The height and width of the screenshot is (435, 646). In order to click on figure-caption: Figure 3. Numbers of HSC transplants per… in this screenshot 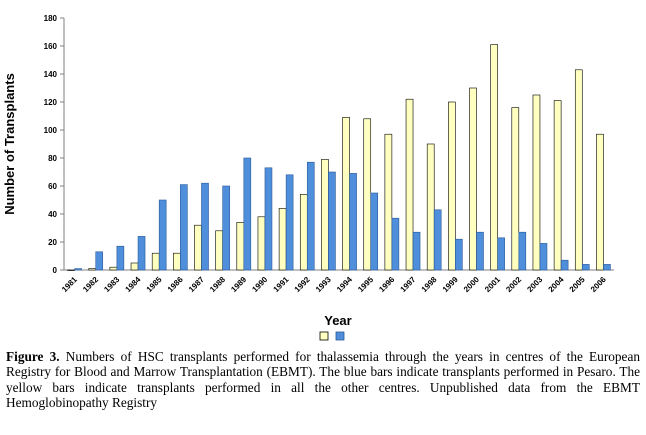, I will do `click(323, 379)`.